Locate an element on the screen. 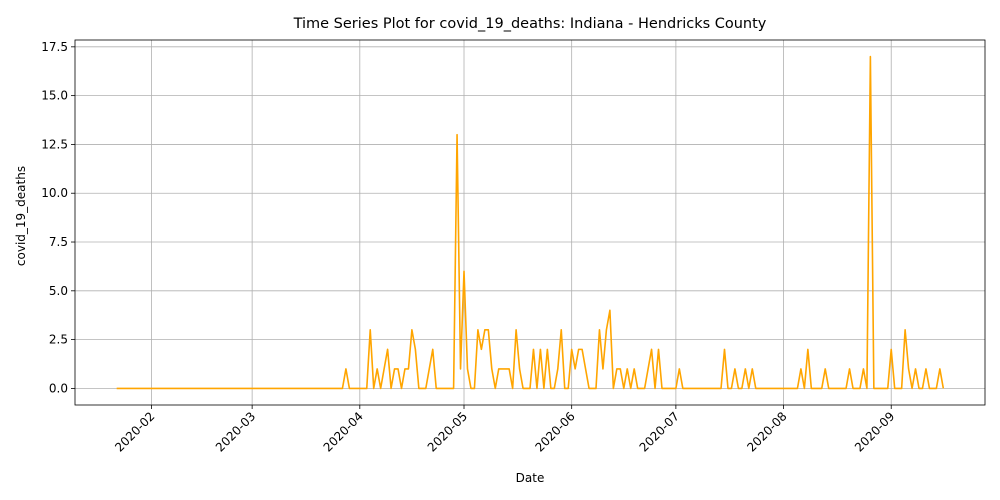 Image resolution: width=1000 pixels, height=500 pixels. y-tick-label: 10.0 is located at coordinates (54, 193).